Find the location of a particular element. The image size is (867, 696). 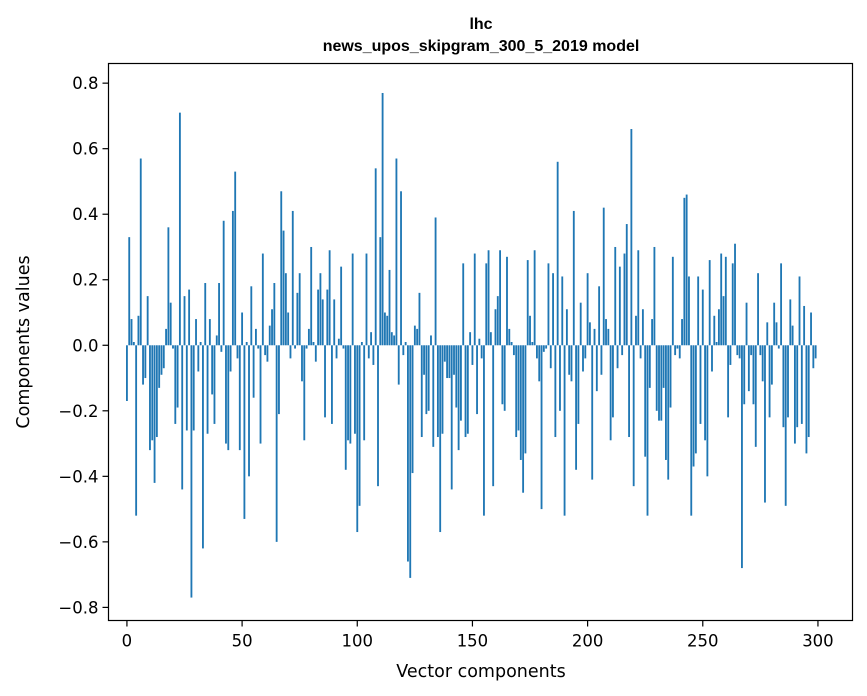

x-tick-label: 100 is located at coordinates (358, 641).